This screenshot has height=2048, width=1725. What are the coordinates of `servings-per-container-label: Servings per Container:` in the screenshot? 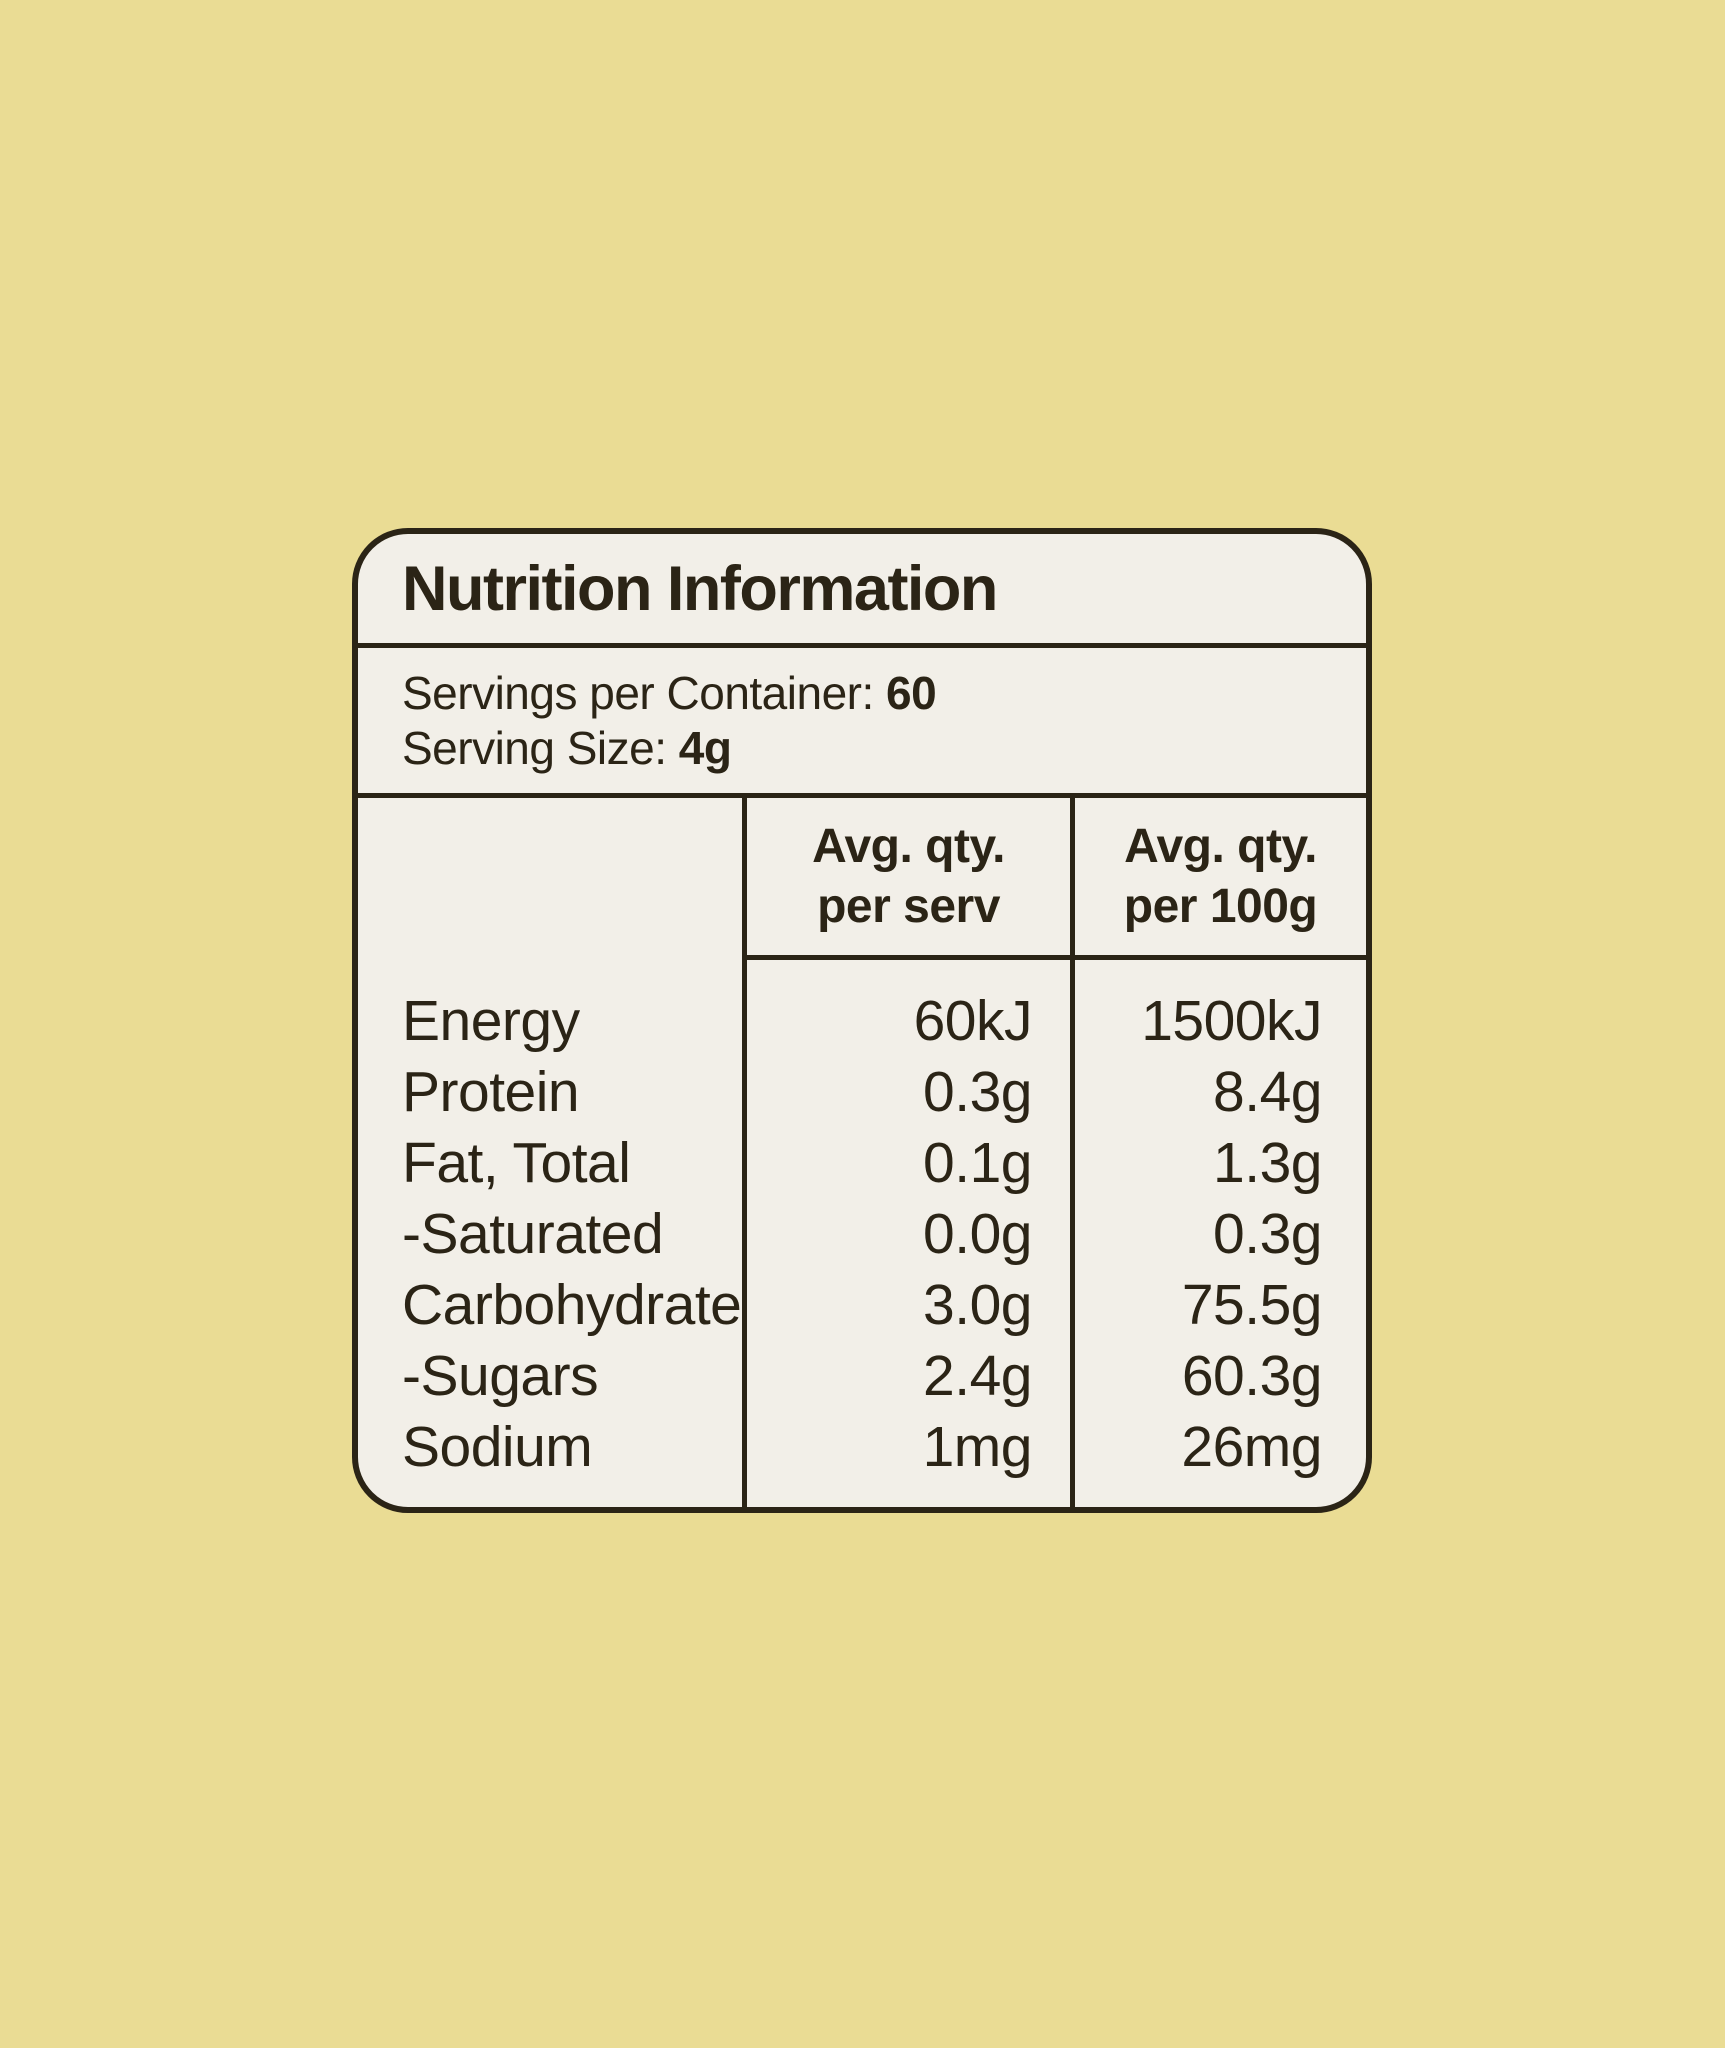 It's located at (638, 693).